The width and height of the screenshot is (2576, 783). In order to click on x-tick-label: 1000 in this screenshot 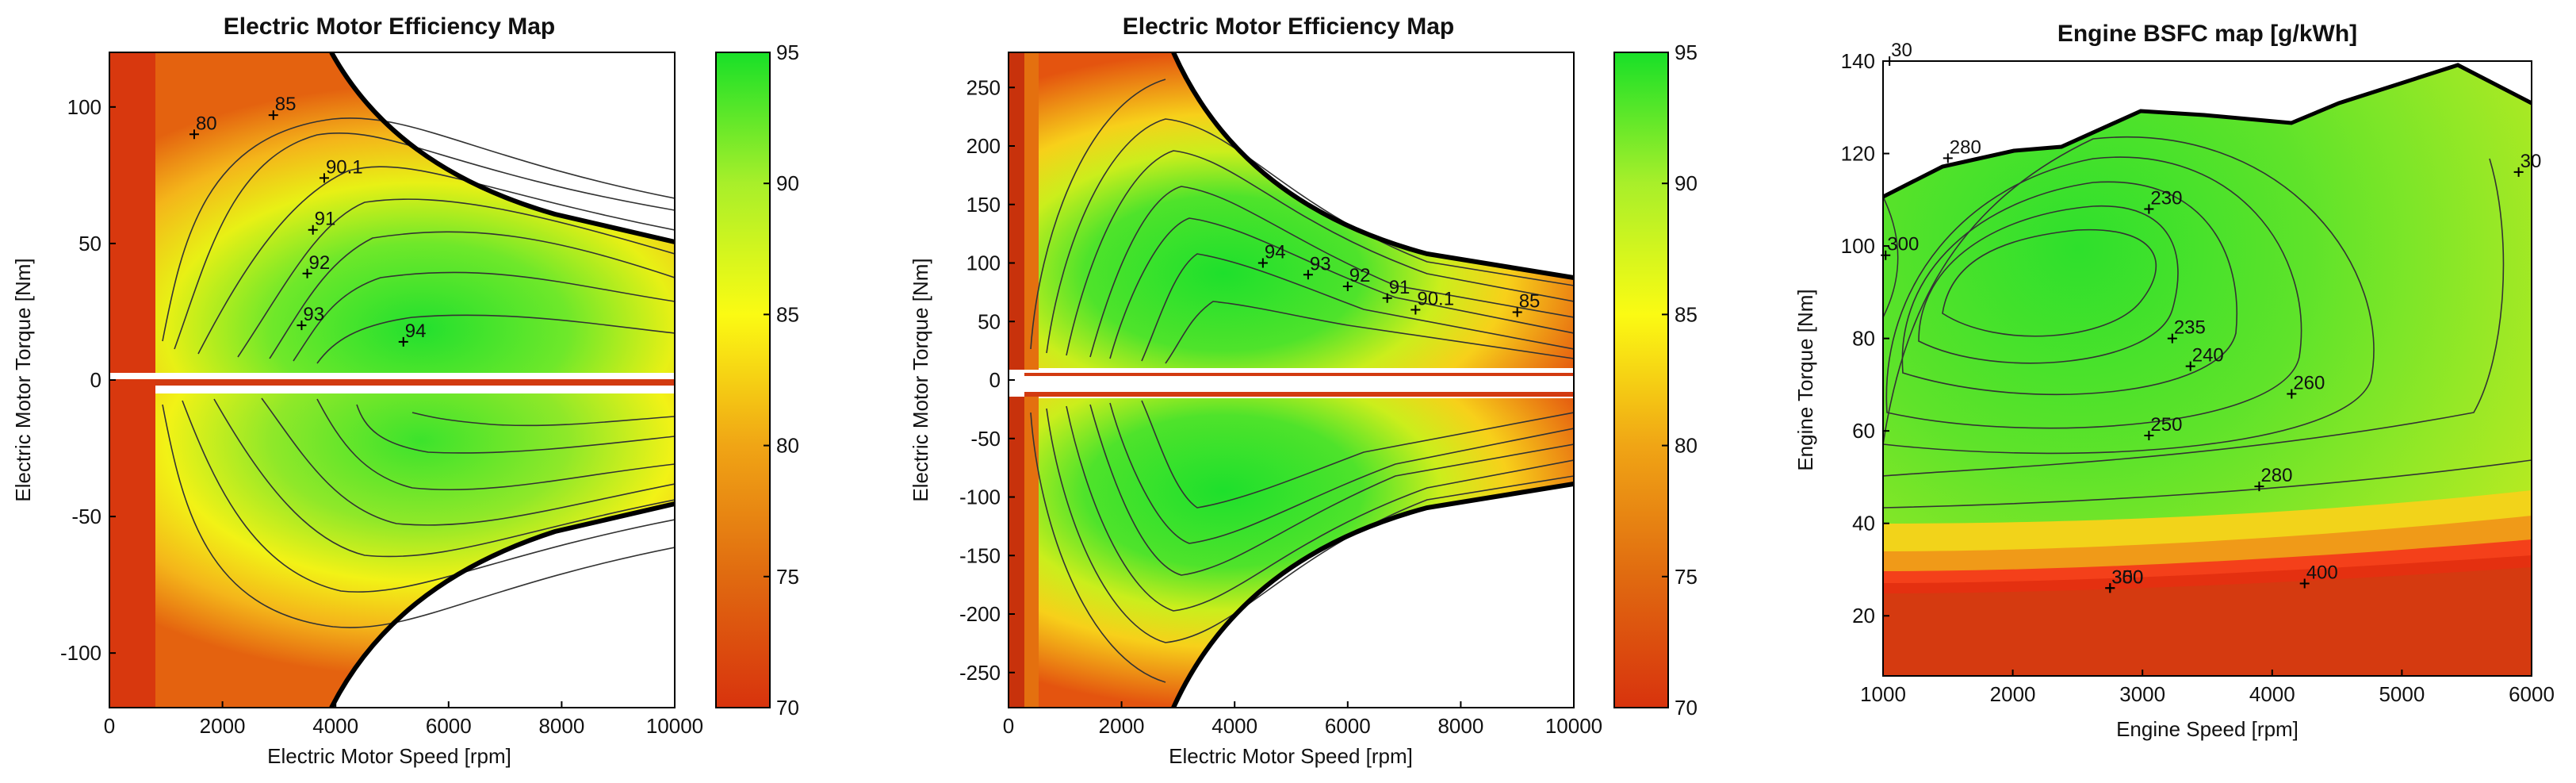, I will do `click(1883, 694)`.